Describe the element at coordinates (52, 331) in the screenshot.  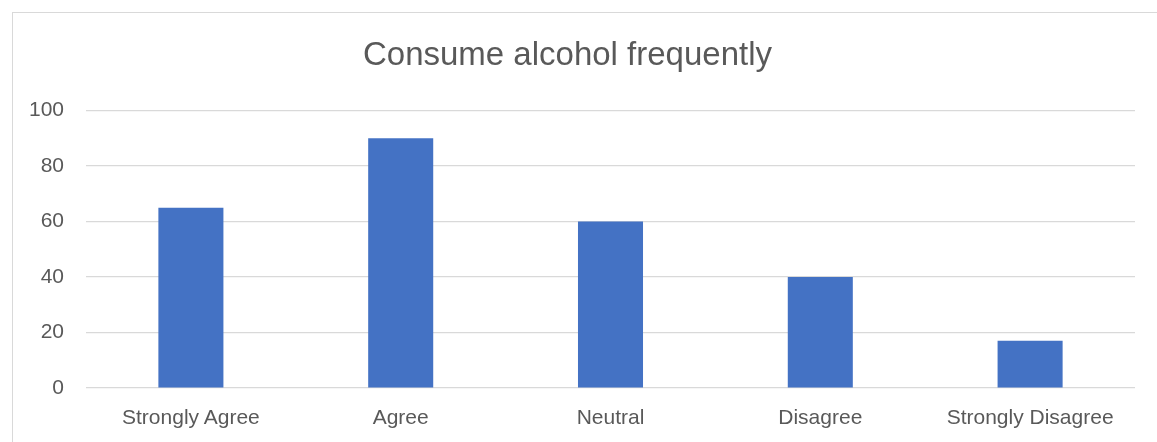
I see `y-tick-label: 20` at that location.